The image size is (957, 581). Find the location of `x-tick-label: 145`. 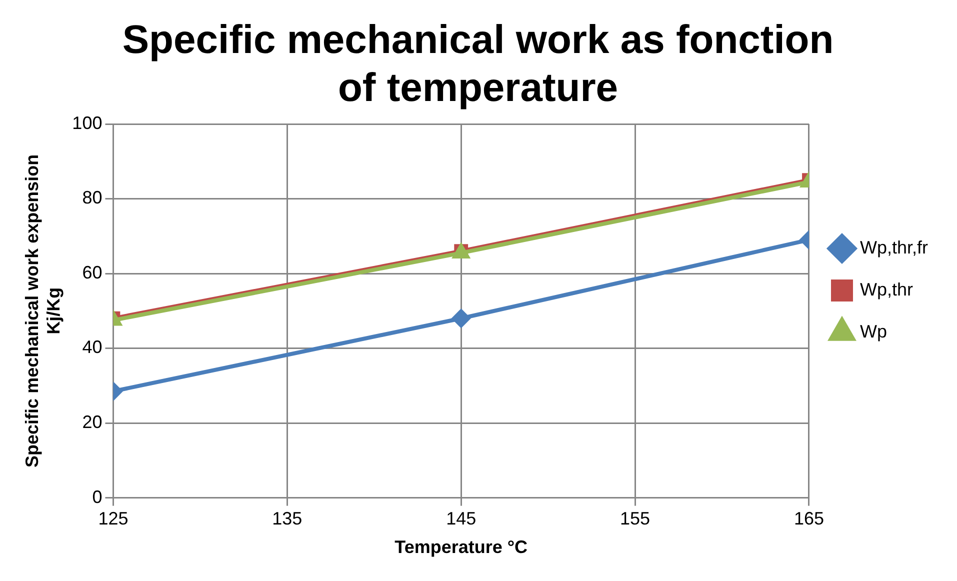

x-tick-label: 145 is located at coordinates (461, 518).